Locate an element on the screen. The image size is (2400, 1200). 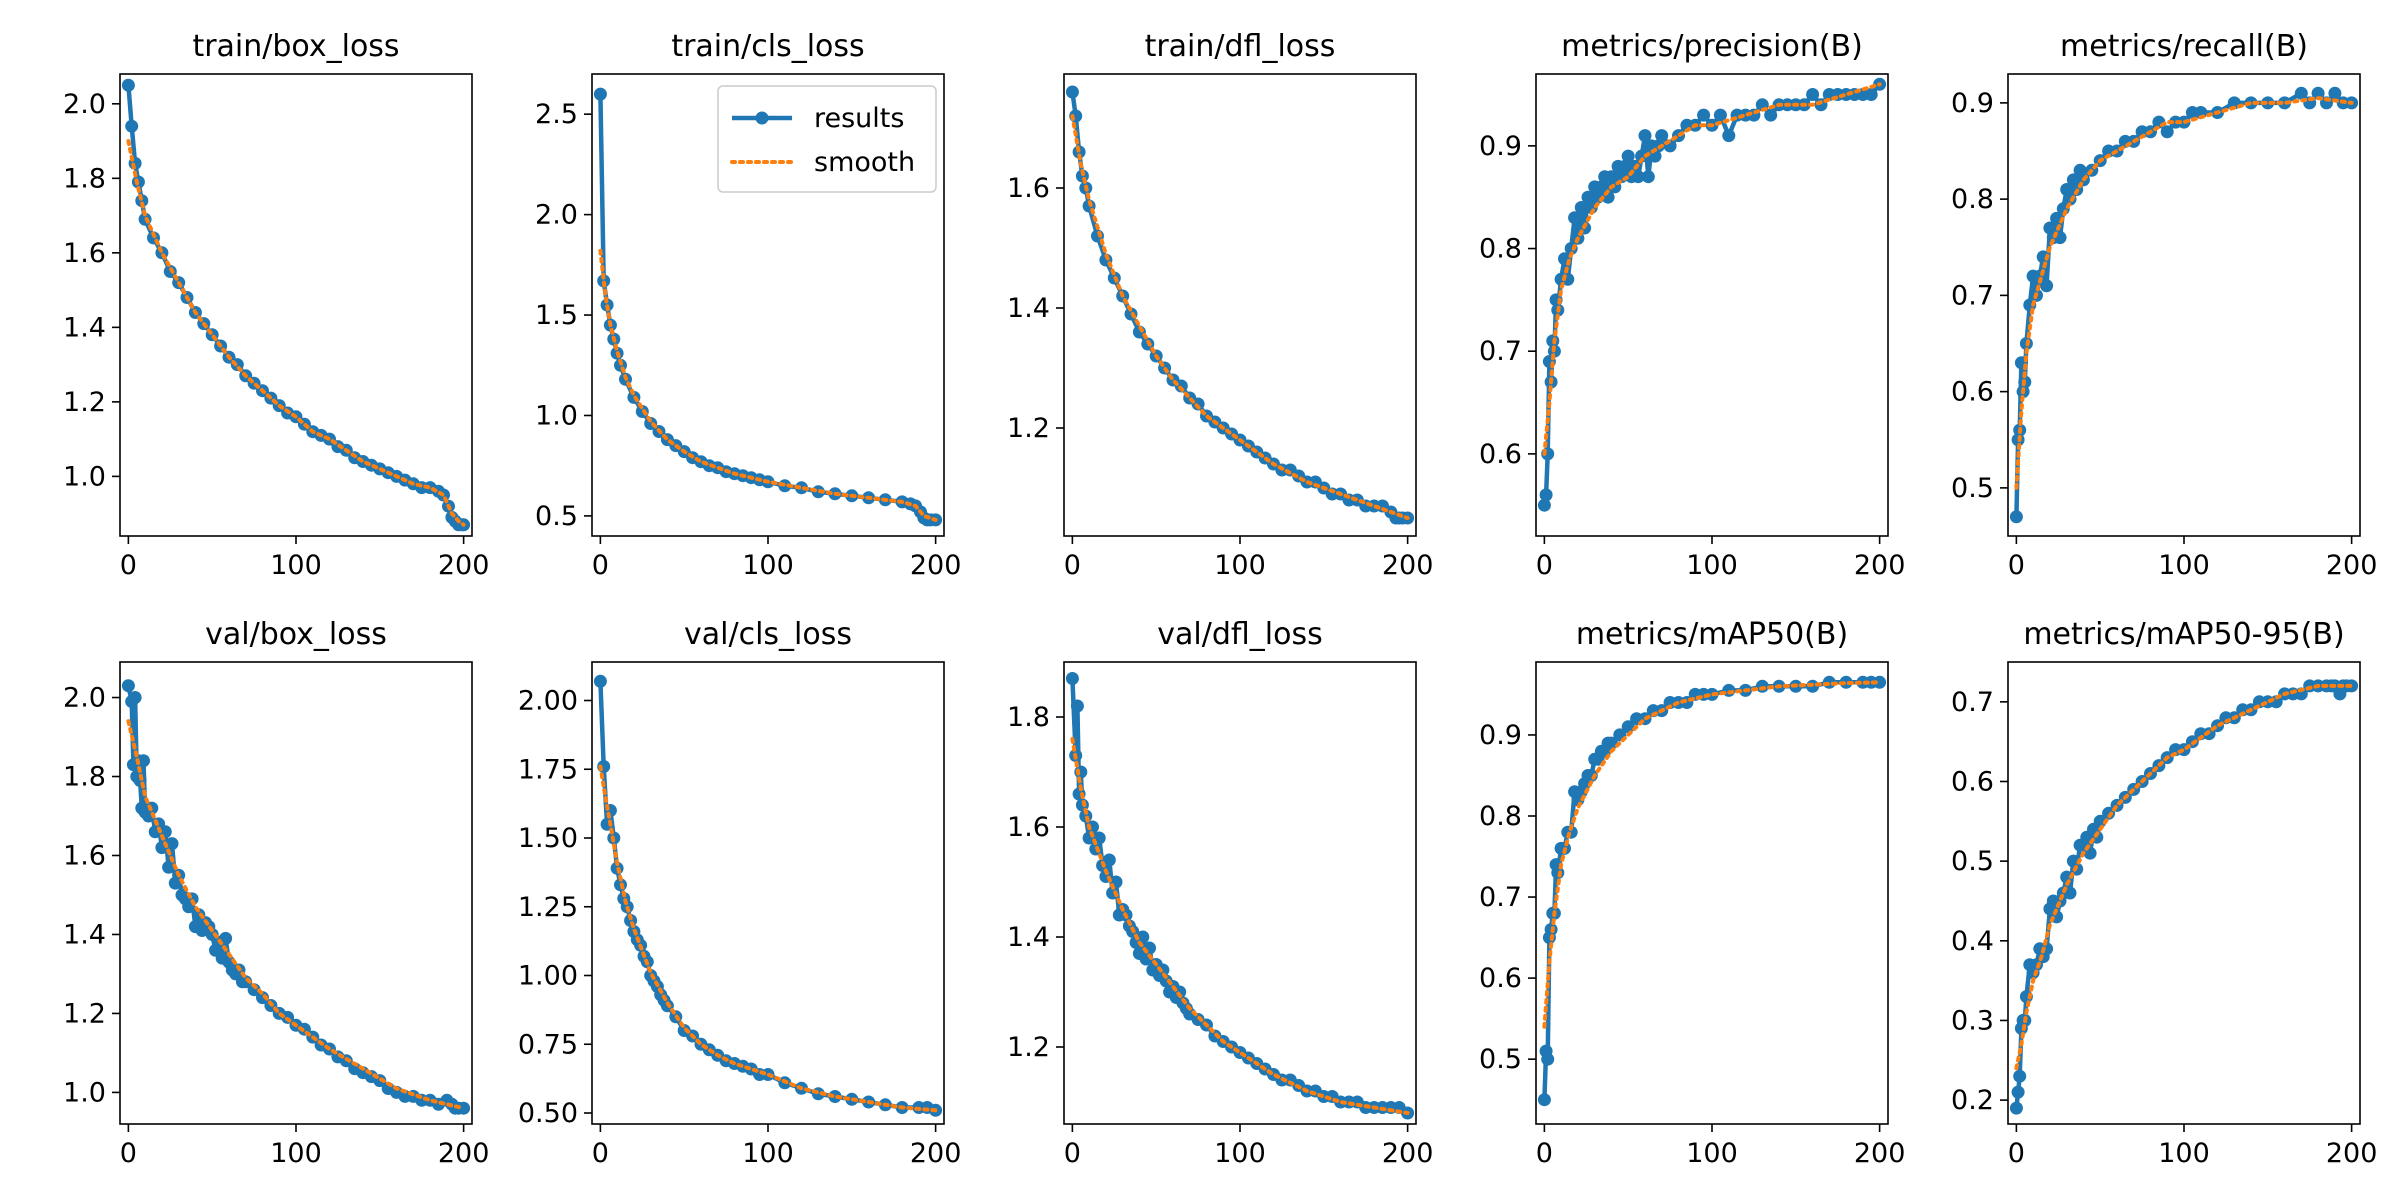
y-tick-label: 1.25 is located at coordinates (548, 907).